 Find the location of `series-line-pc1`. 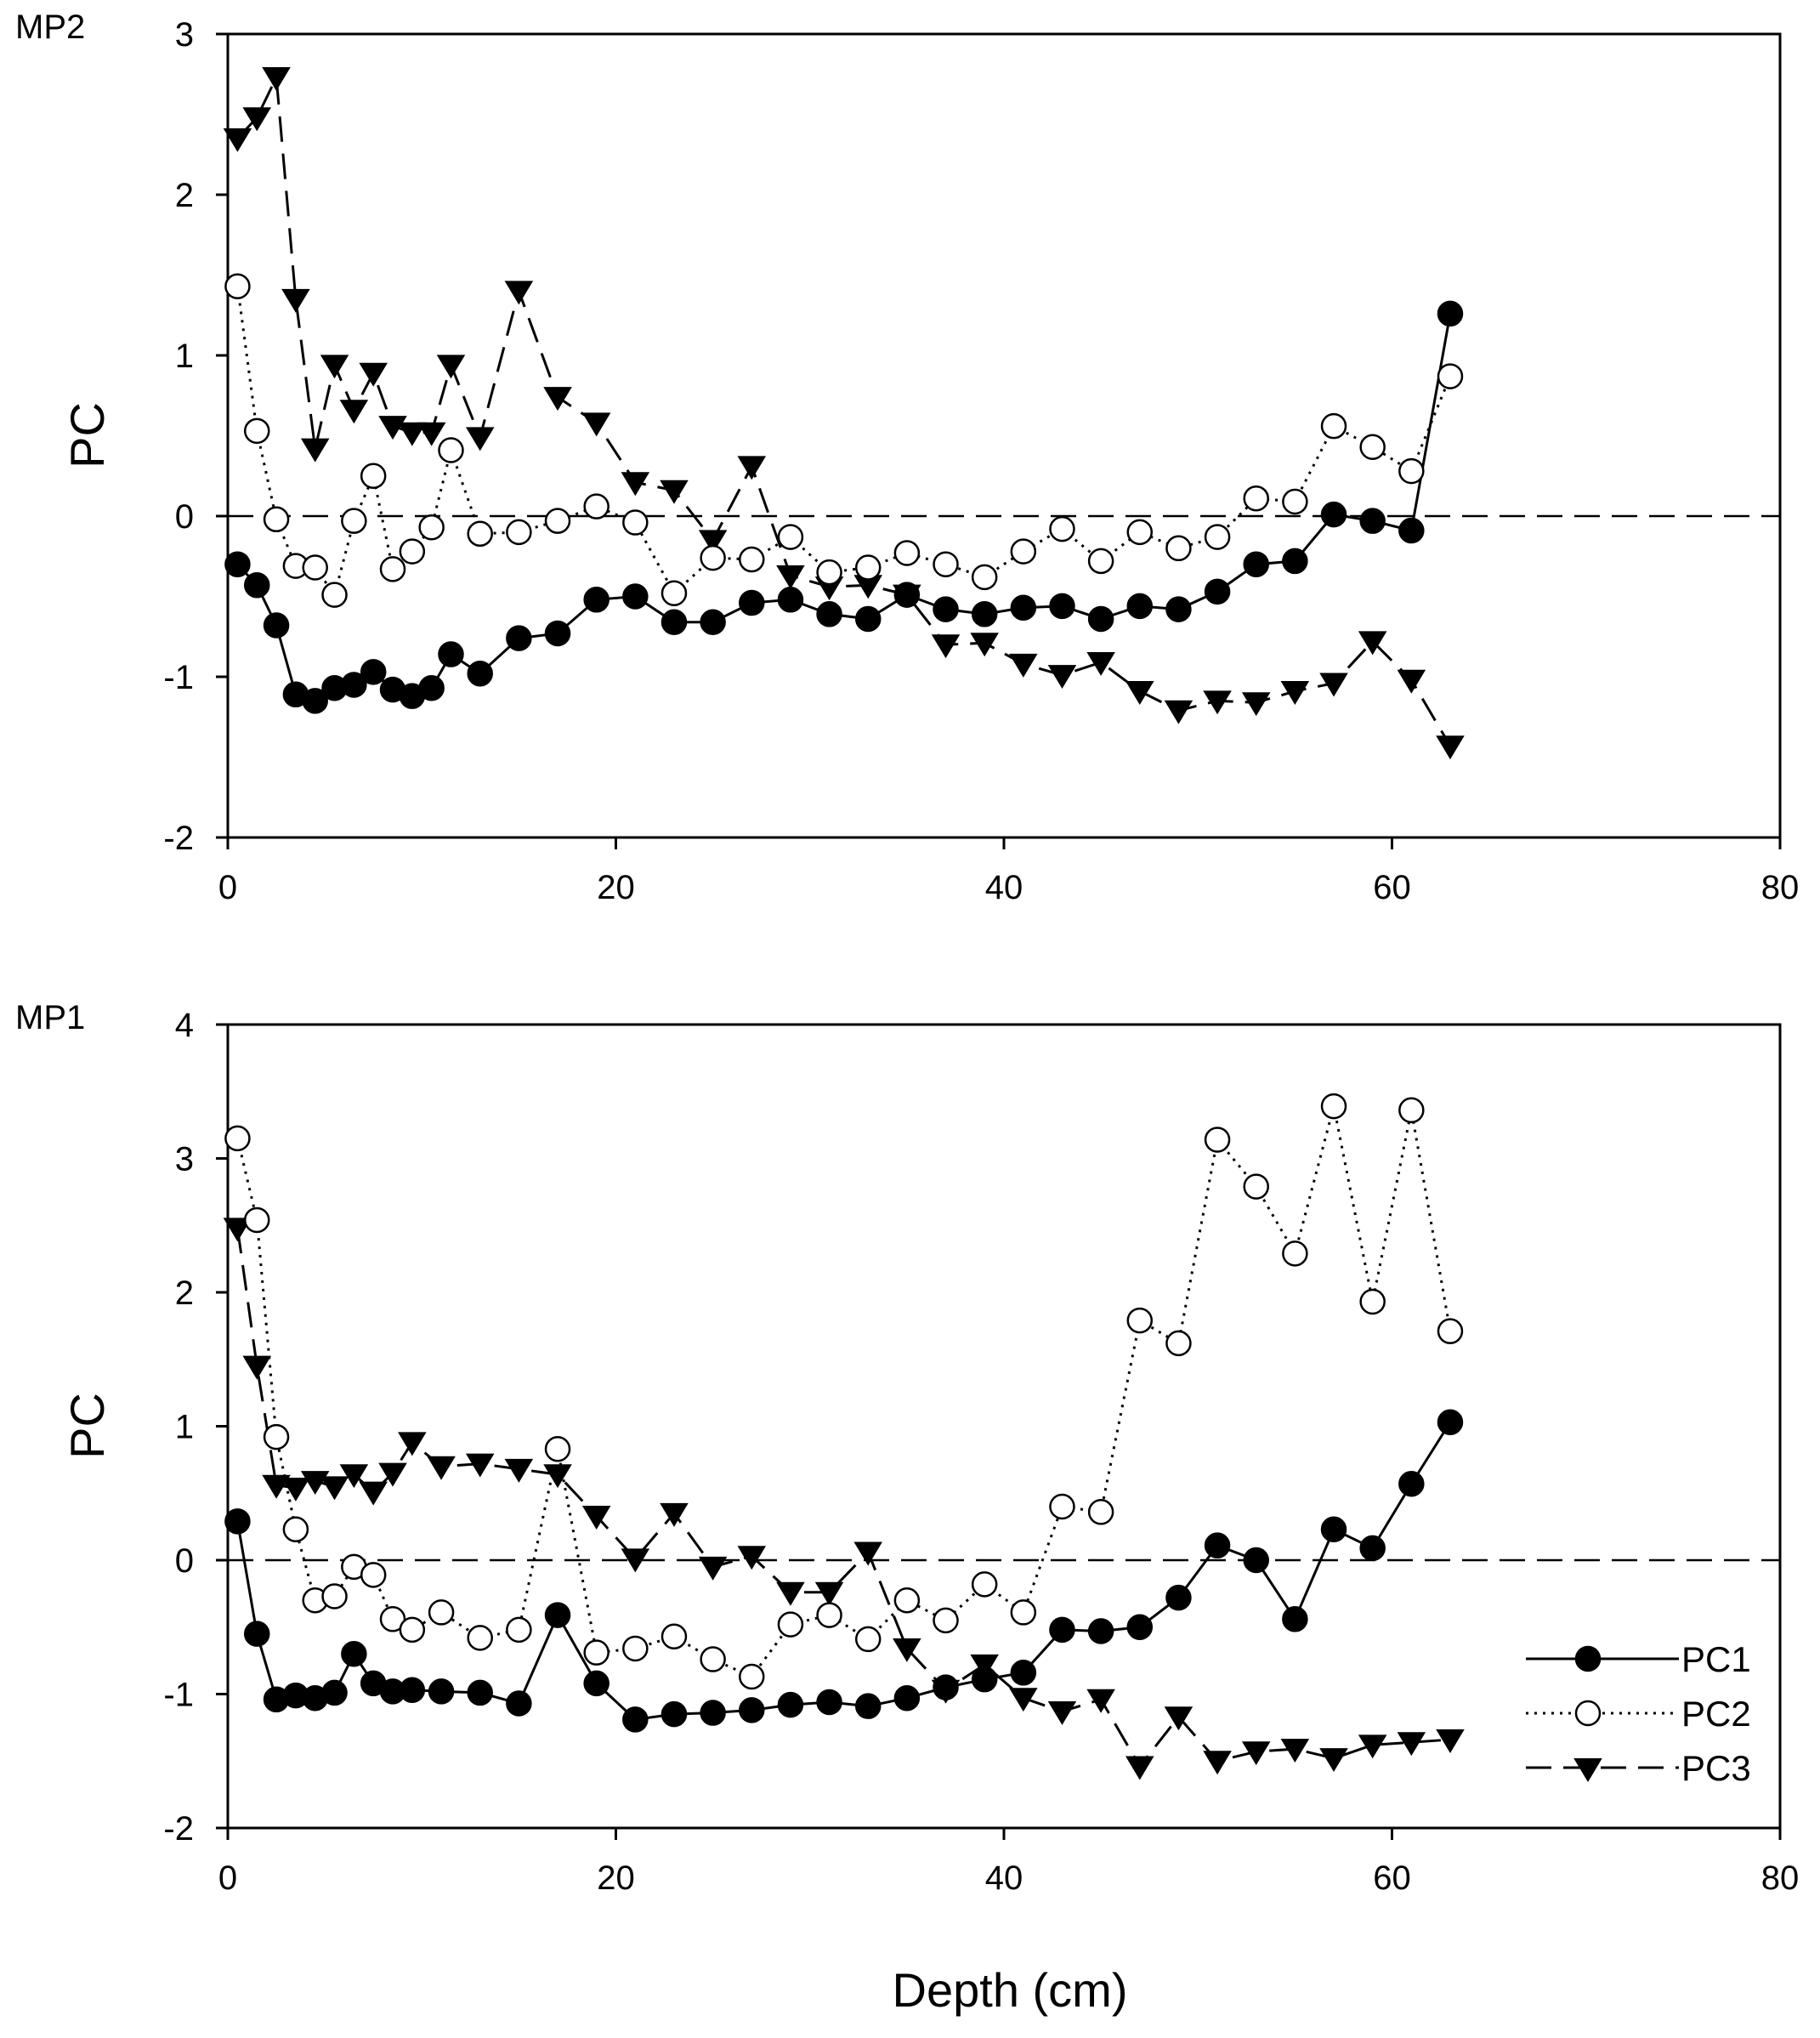

series-line-pc1 is located at coordinates (844, 508).